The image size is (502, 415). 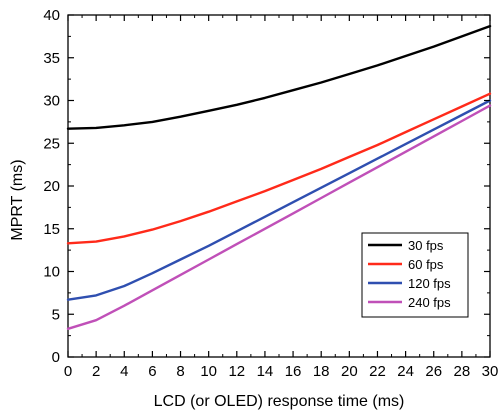 I want to click on x-tick-label: 30, so click(x=490, y=371).